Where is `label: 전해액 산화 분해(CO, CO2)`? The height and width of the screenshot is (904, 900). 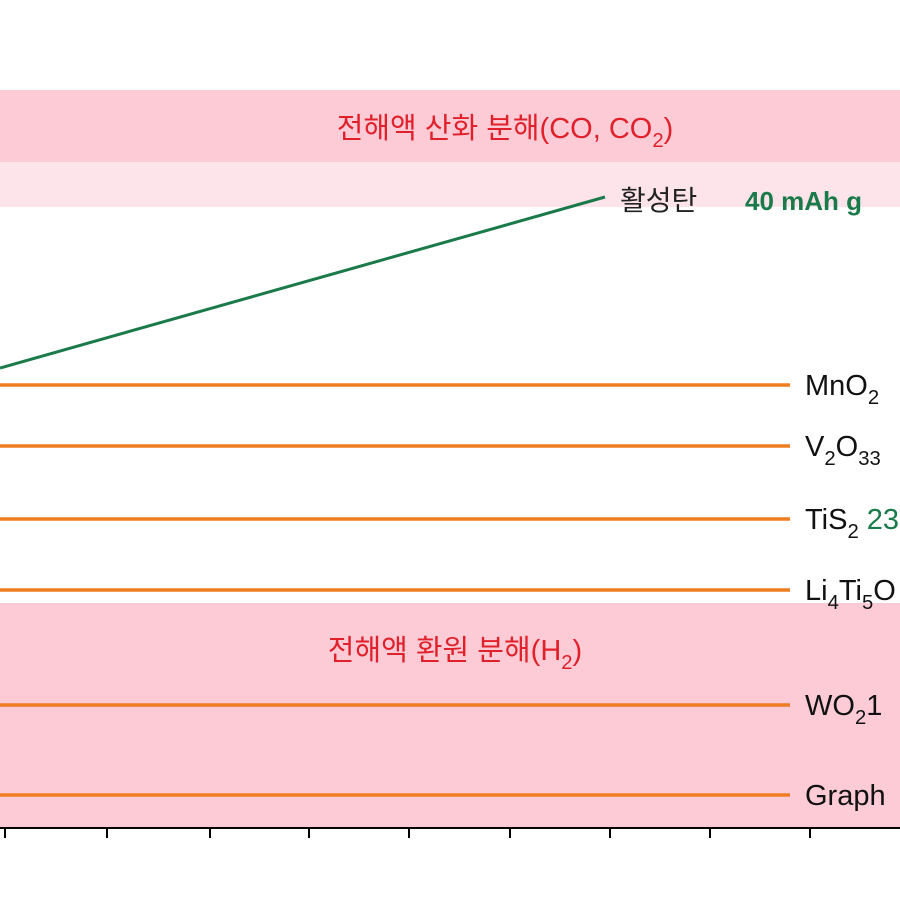 label: 전해액 산화 분해(CO, CO2) is located at coordinates (505, 132).